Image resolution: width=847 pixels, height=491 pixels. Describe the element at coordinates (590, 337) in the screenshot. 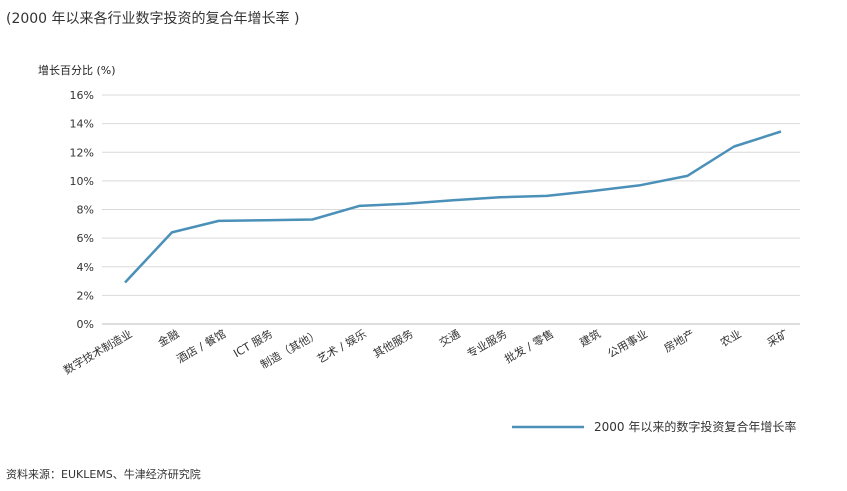

I see `x-tick-label: 建筑` at that location.